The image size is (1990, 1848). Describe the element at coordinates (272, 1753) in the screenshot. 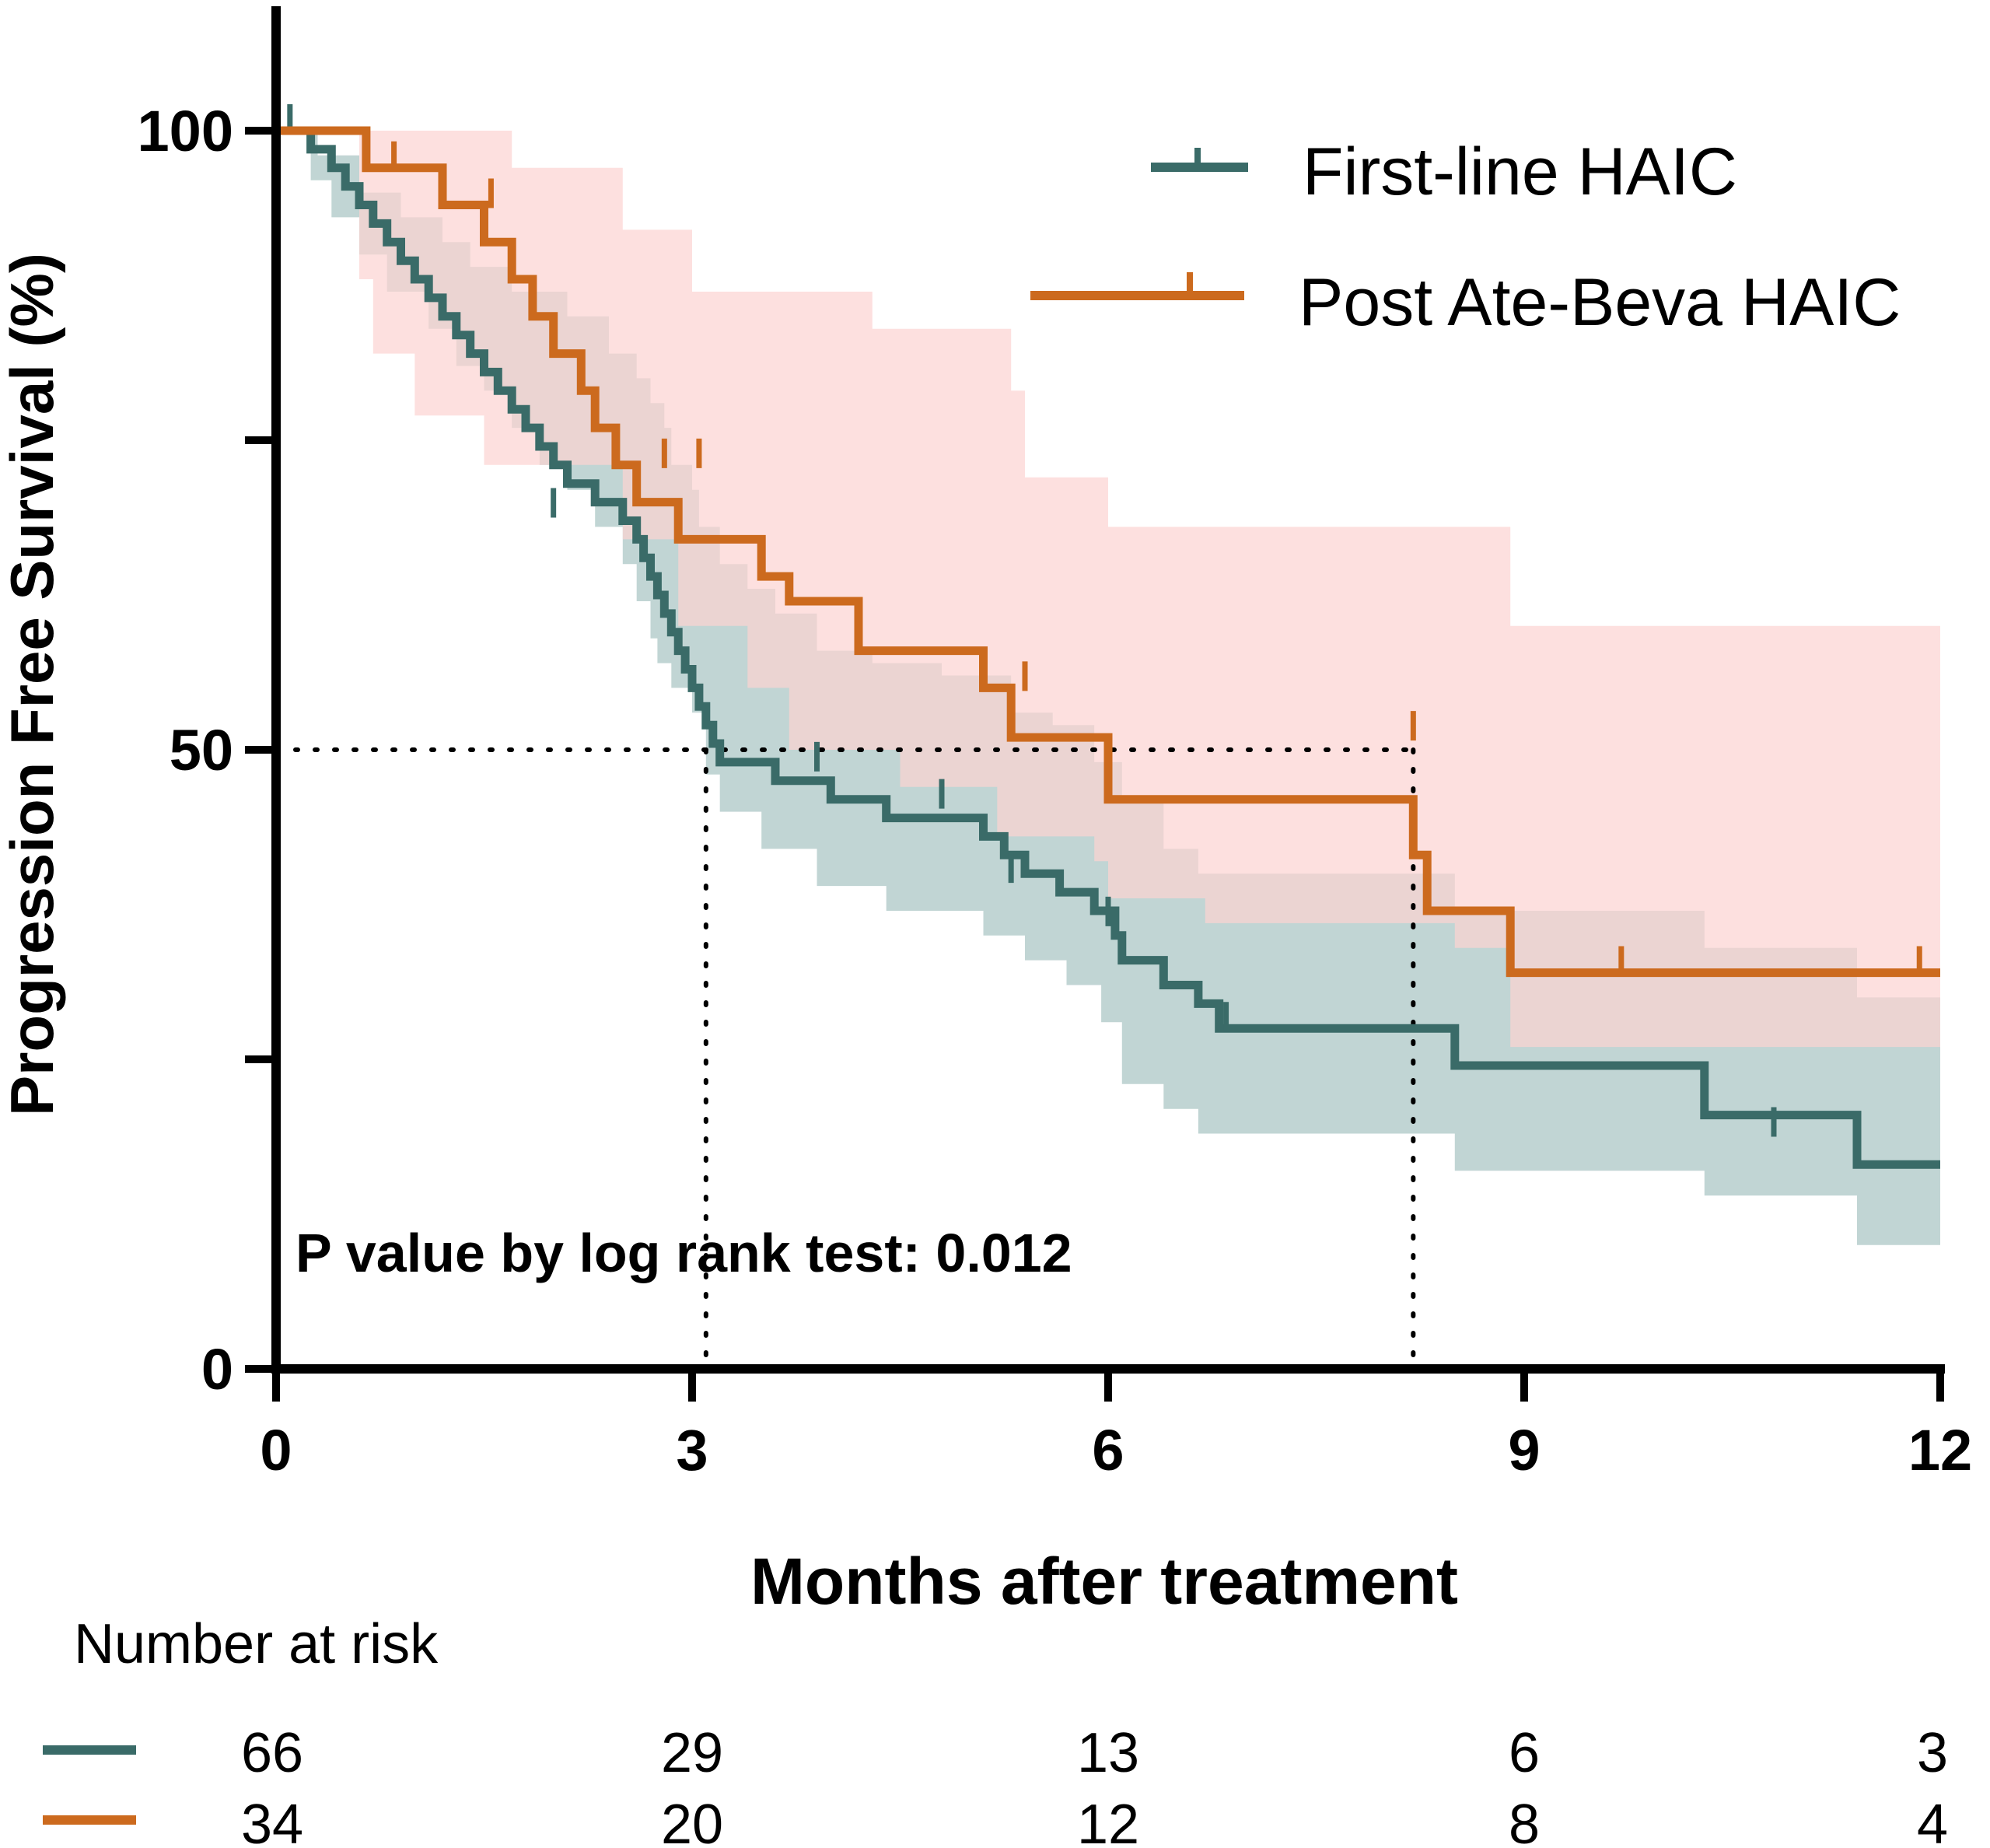

I see `risk-count: 66` at that location.